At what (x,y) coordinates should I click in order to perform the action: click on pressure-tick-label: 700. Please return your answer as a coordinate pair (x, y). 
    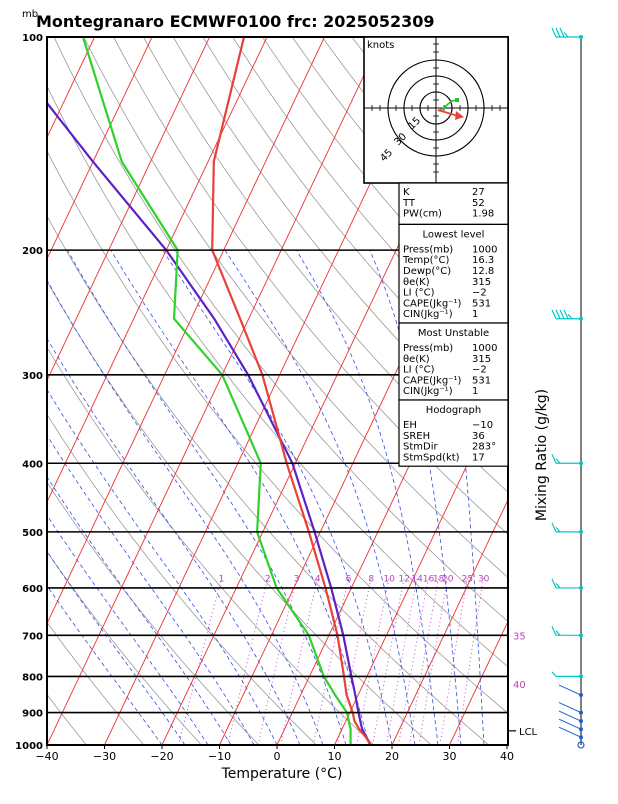
    Looking at the image, I should click on (32, 636).